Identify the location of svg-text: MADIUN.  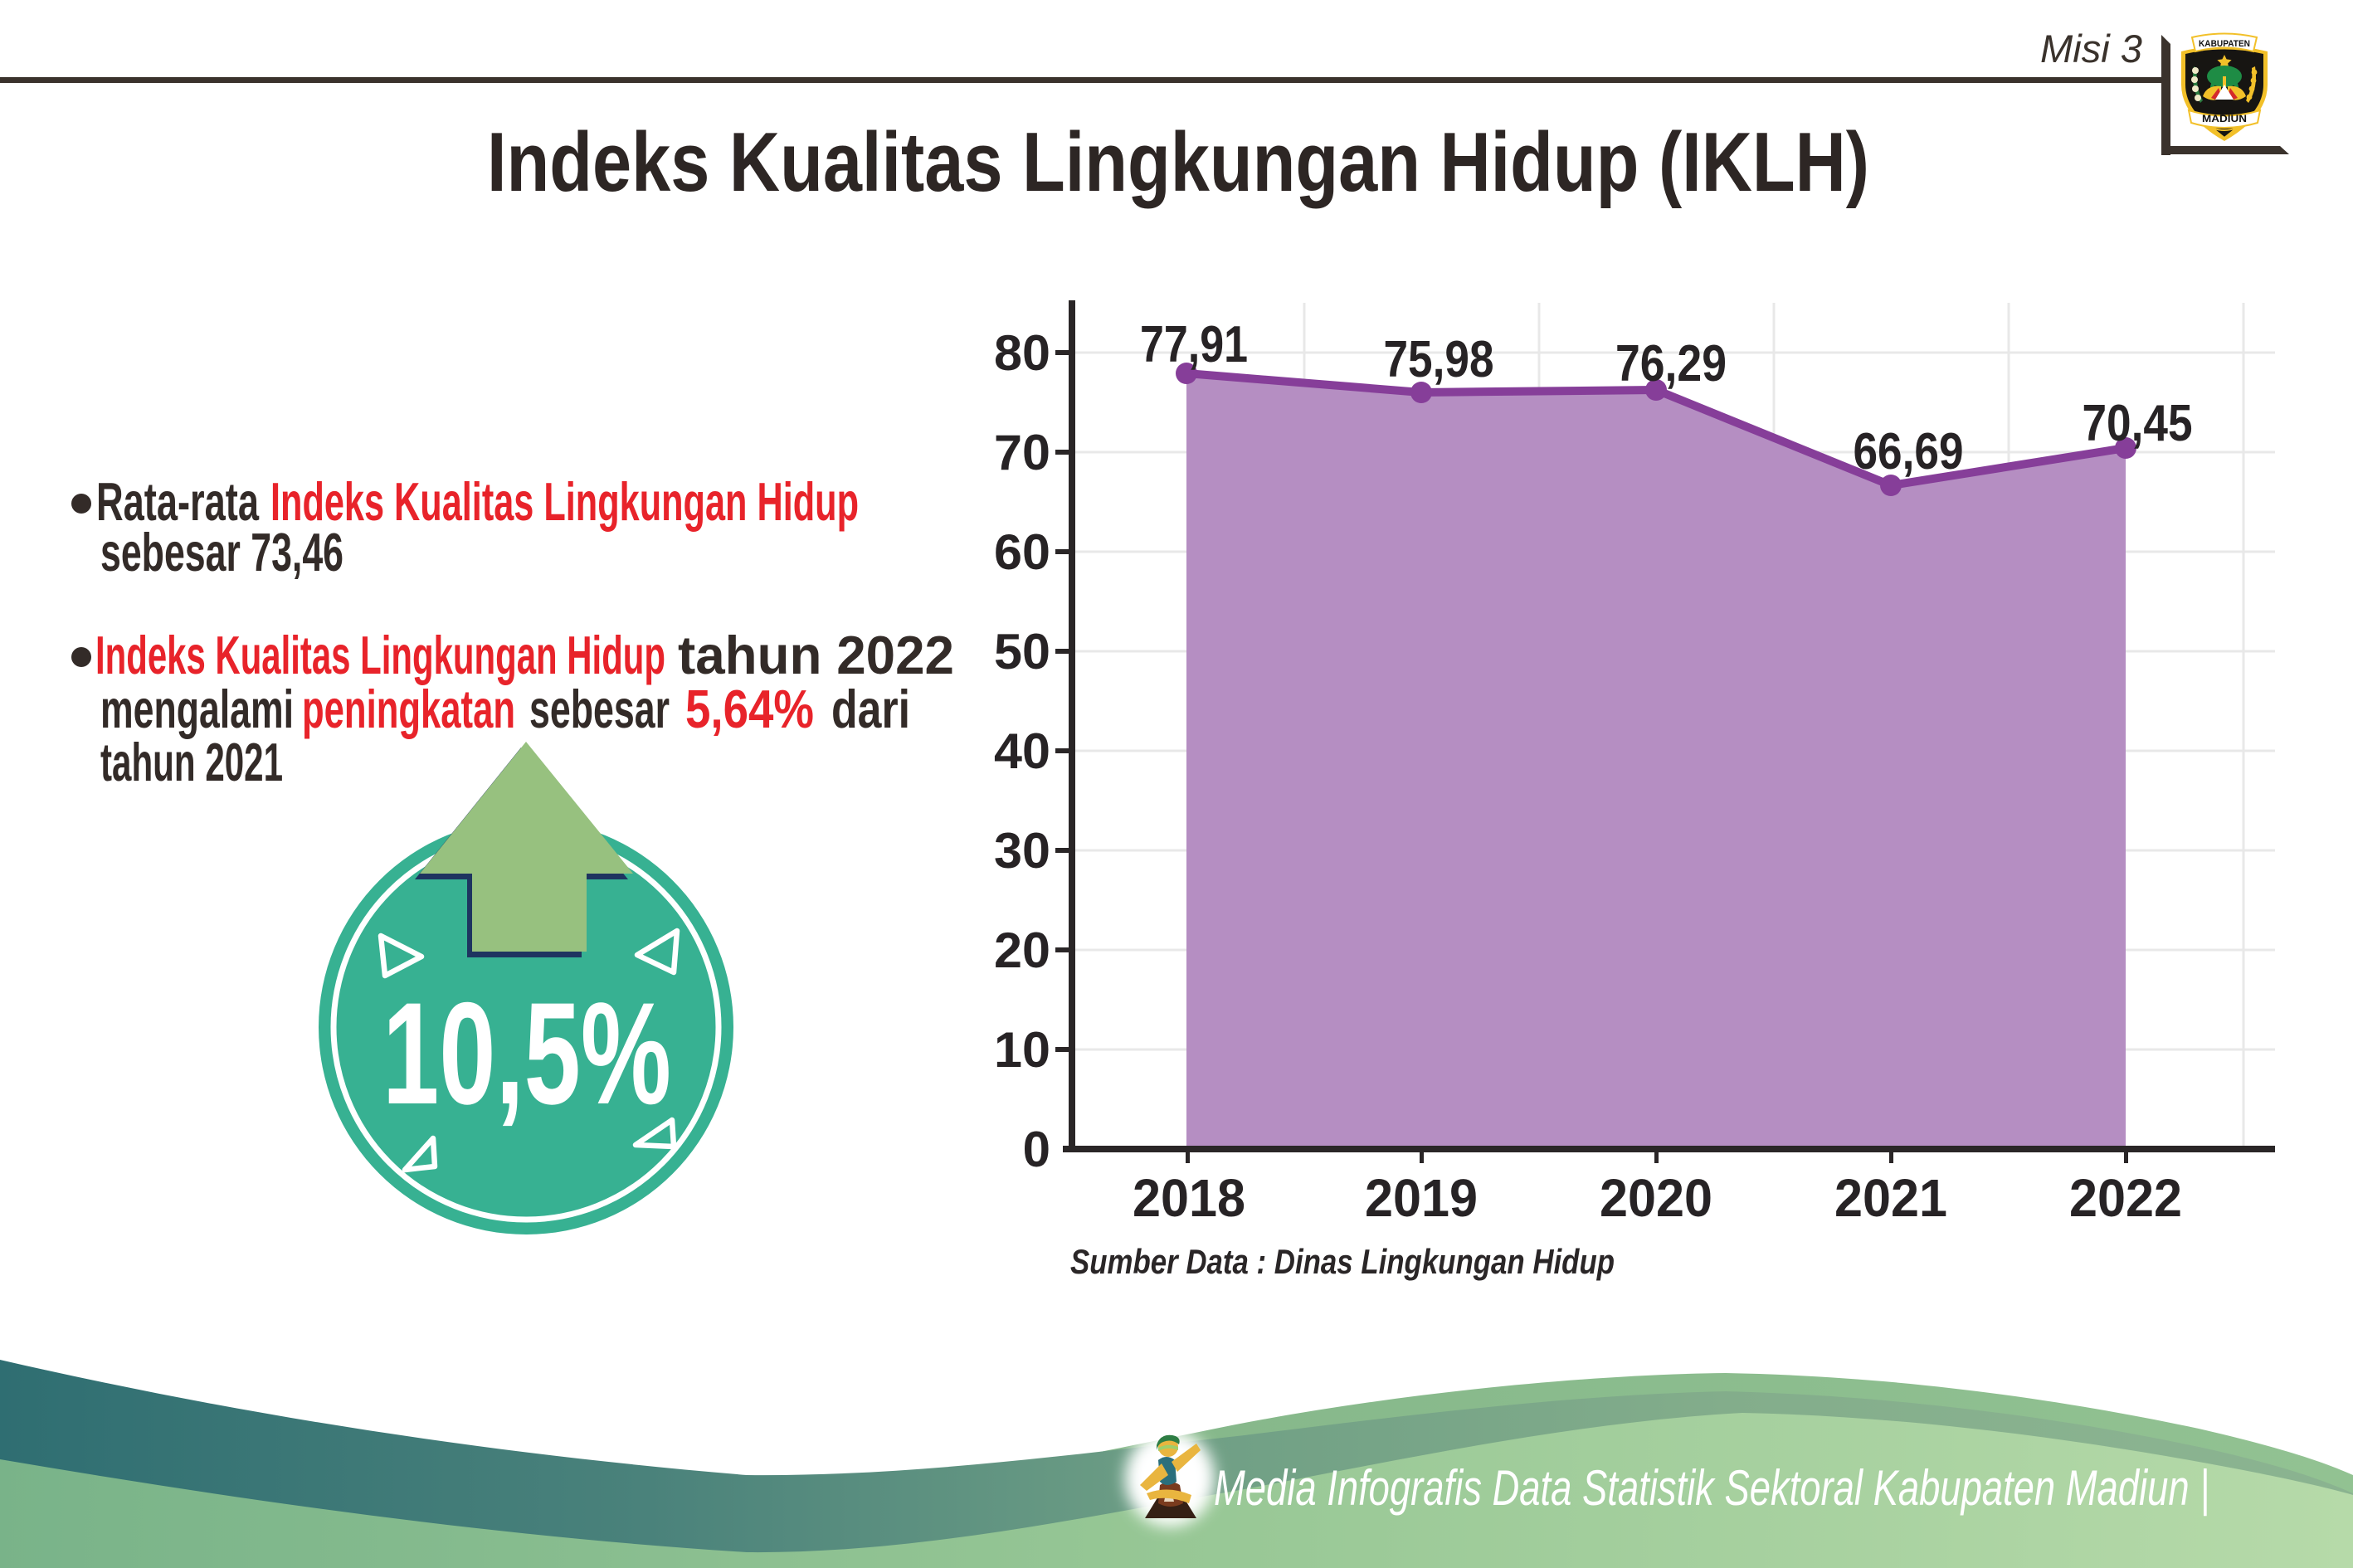
(2224, 118).